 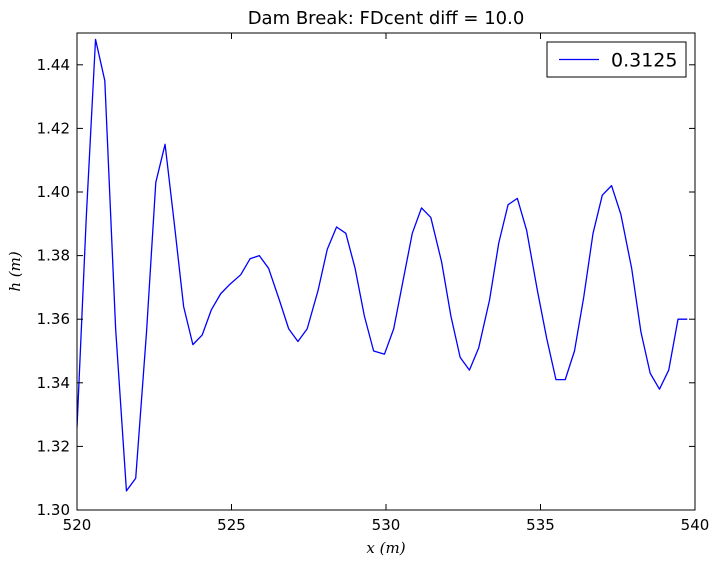 I want to click on y-tick-label: 1.30, so click(x=53, y=510).